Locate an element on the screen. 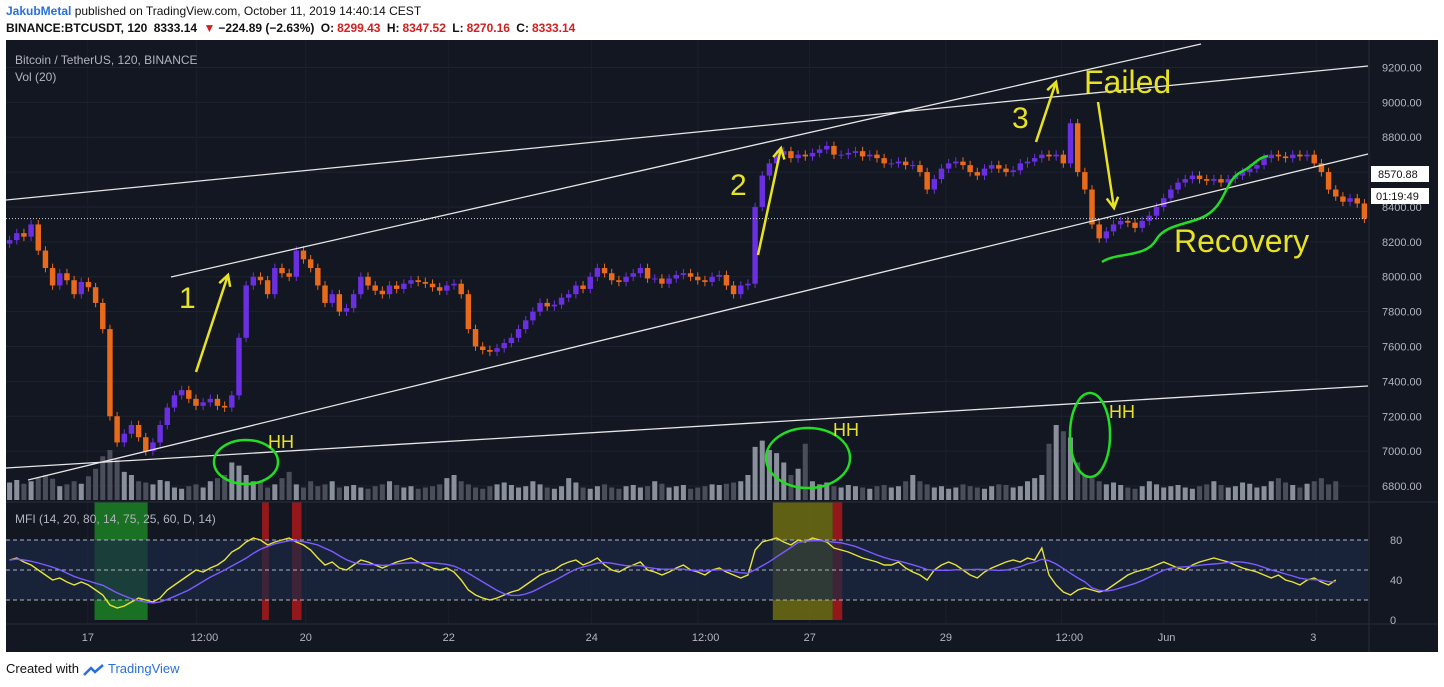 The height and width of the screenshot is (687, 1444). annotation-hh-3: HH is located at coordinates (1122, 412).